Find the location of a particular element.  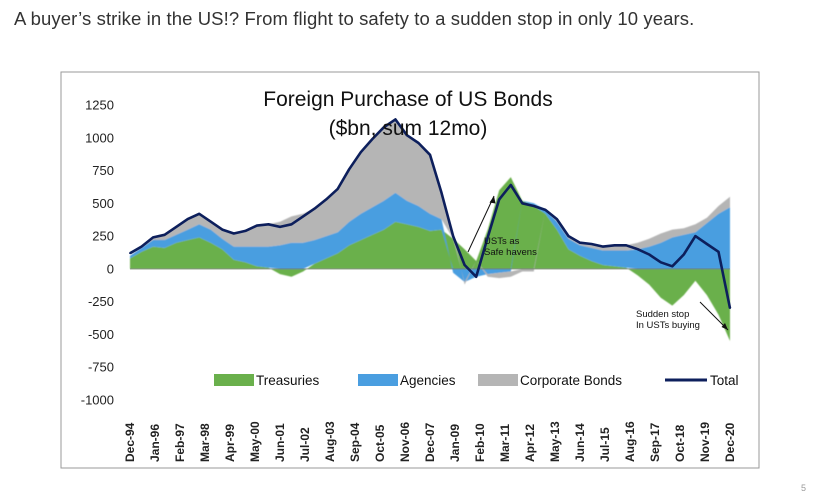

annotation-safe-havens: Safe havens is located at coordinates (510, 252).